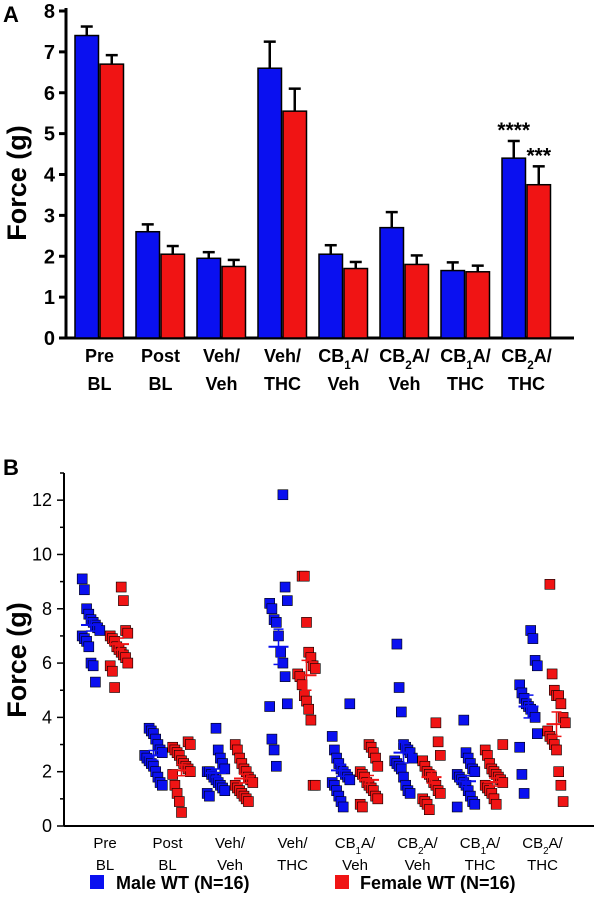  What do you see at coordinates (538, 155) in the screenshot?
I see `significance-annotation: ***` at bounding box center [538, 155].